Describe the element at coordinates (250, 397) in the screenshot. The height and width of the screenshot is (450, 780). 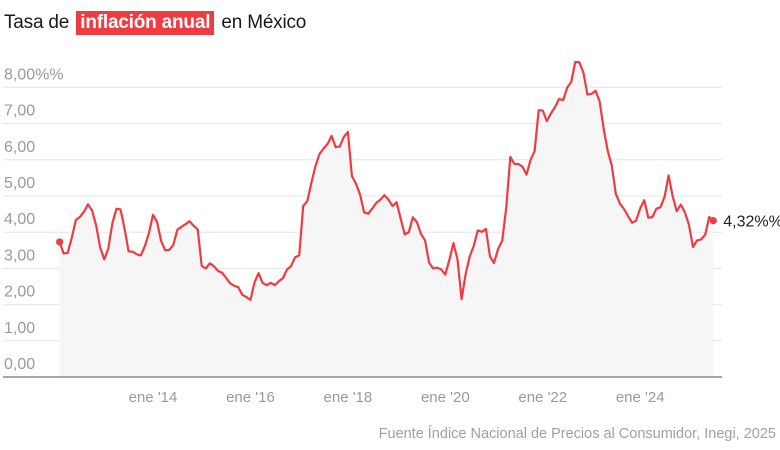
I see `x-tick-label: ene '16` at that location.